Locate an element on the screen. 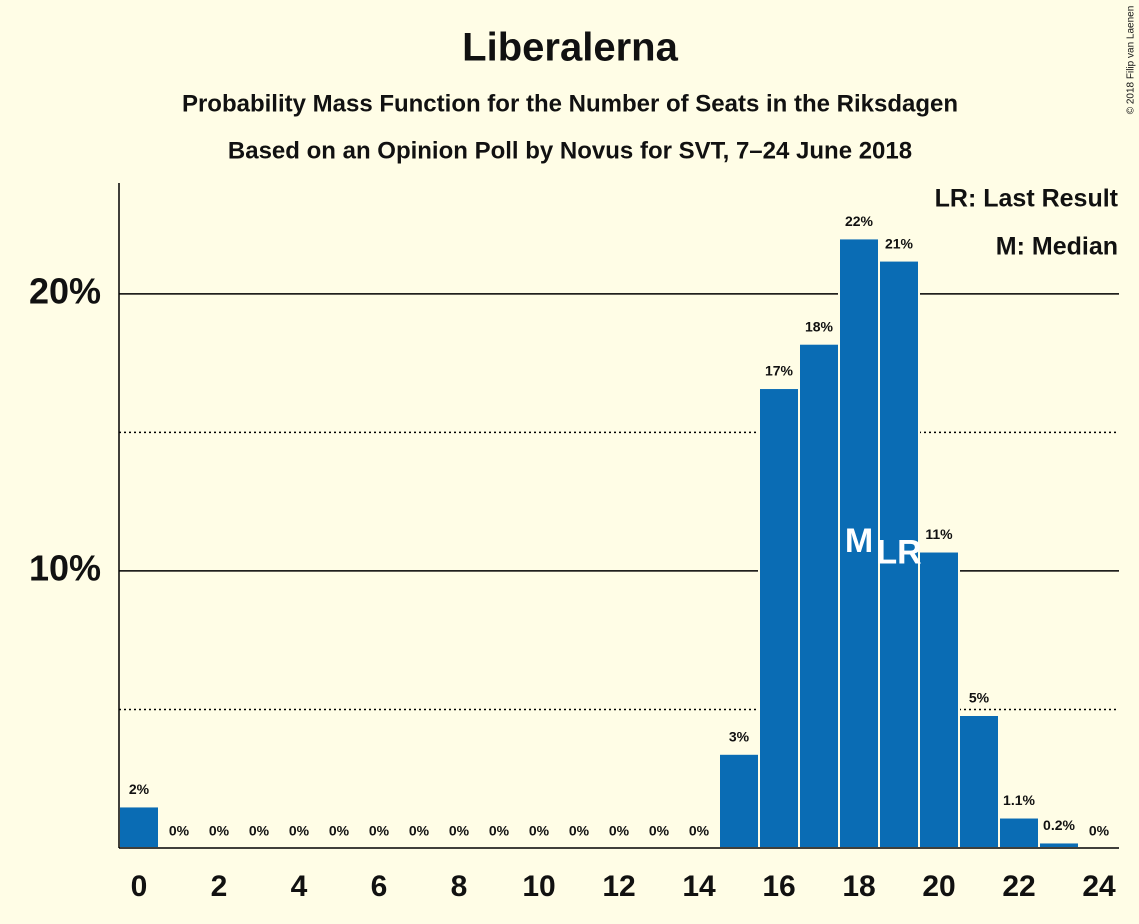 The image size is (1139, 924). value-label: 1.1% is located at coordinates (1019, 800).